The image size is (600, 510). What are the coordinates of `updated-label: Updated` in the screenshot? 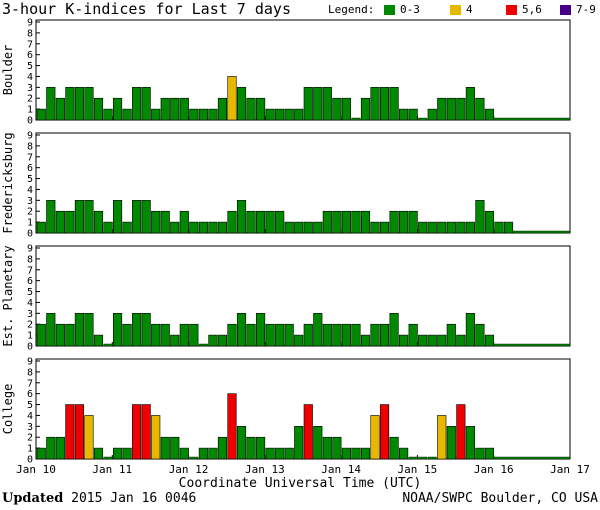 It's located at (33, 498).